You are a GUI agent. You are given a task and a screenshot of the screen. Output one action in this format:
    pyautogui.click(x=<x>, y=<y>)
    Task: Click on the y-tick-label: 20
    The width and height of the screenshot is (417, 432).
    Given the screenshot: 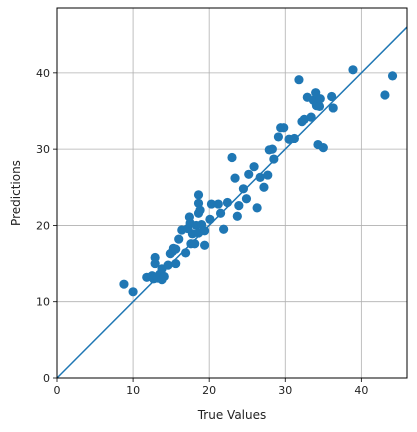 What is the action you would take?
    pyautogui.click(x=43, y=225)
    